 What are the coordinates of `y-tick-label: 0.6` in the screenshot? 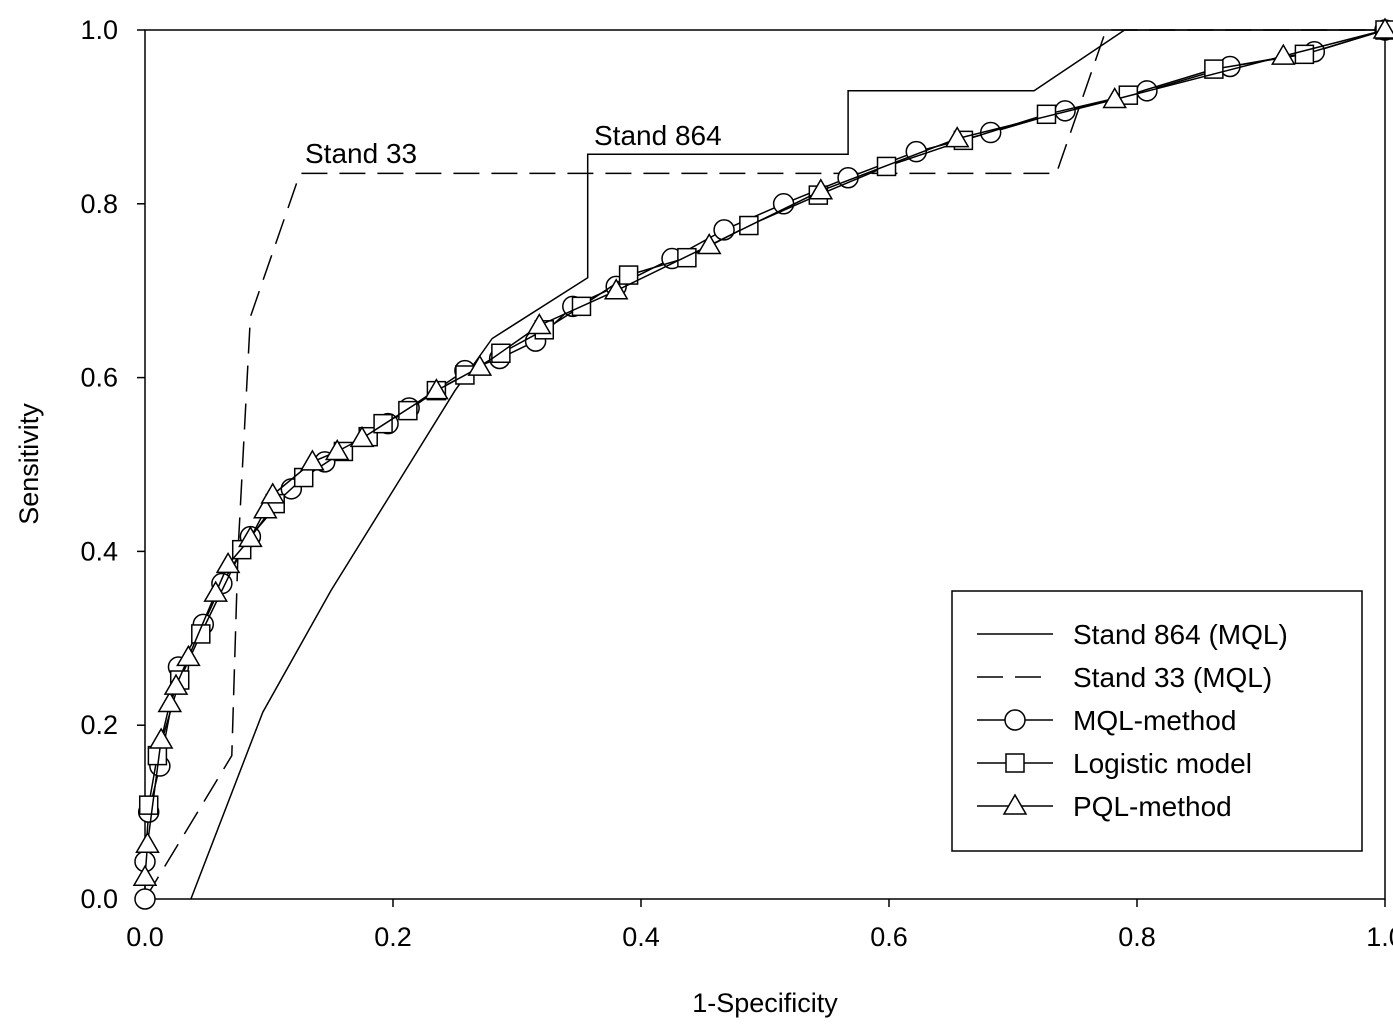 It's located at (99, 378).